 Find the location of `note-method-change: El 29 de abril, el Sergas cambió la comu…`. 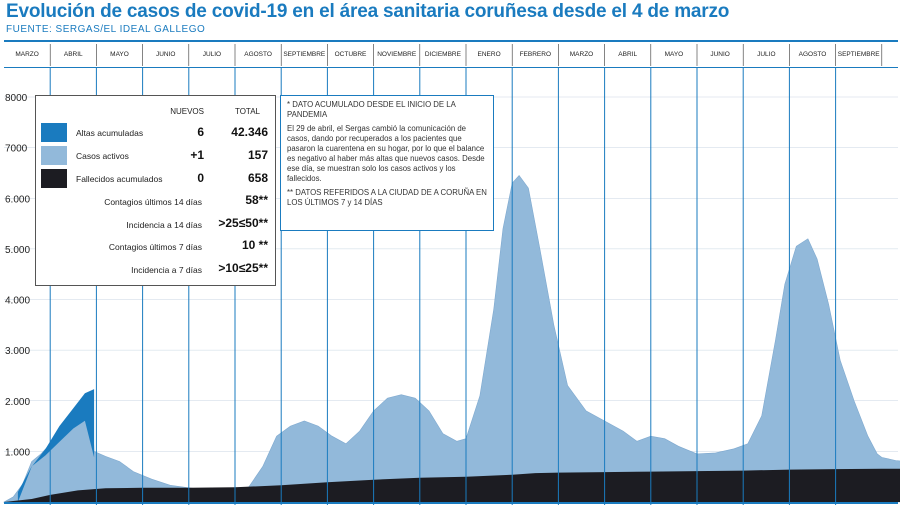

note-method-change: El 29 de abril, el Sergas cambió la comu… is located at coordinates (386, 153).